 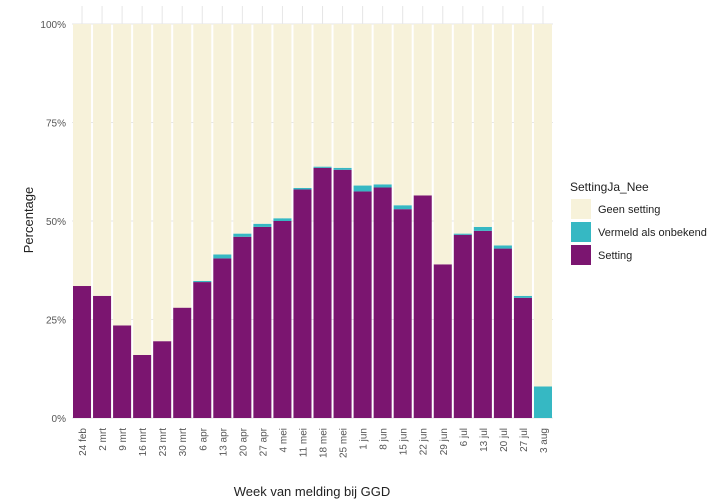 I want to click on x-tick-label: 6 apr, so click(x=203, y=438).